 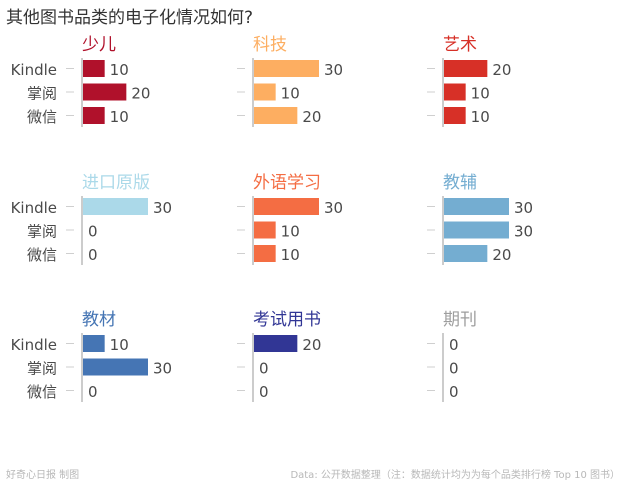 I want to click on panel-title: 期刊, so click(x=460, y=320).